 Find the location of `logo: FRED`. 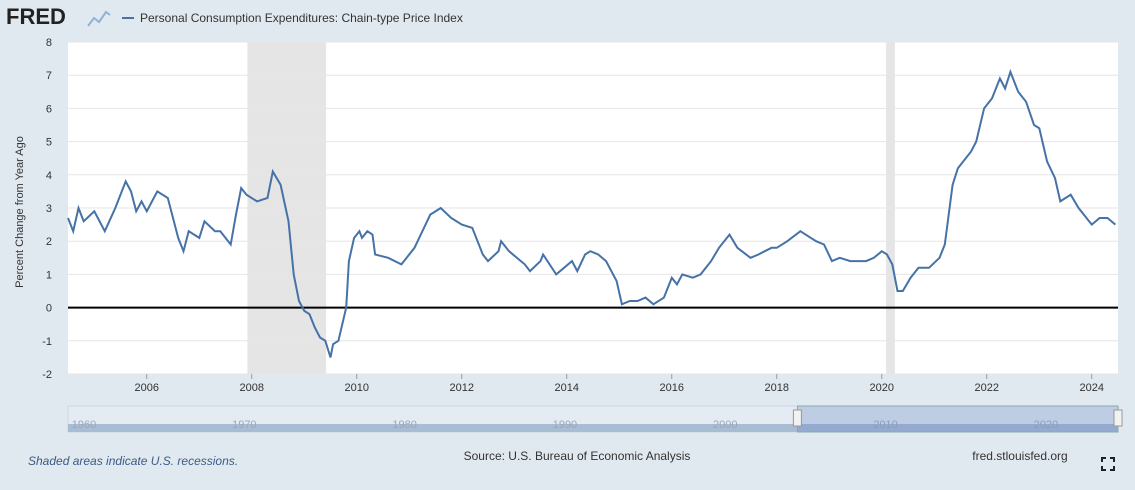

logo: FRED is located at coordinates (36, 16).